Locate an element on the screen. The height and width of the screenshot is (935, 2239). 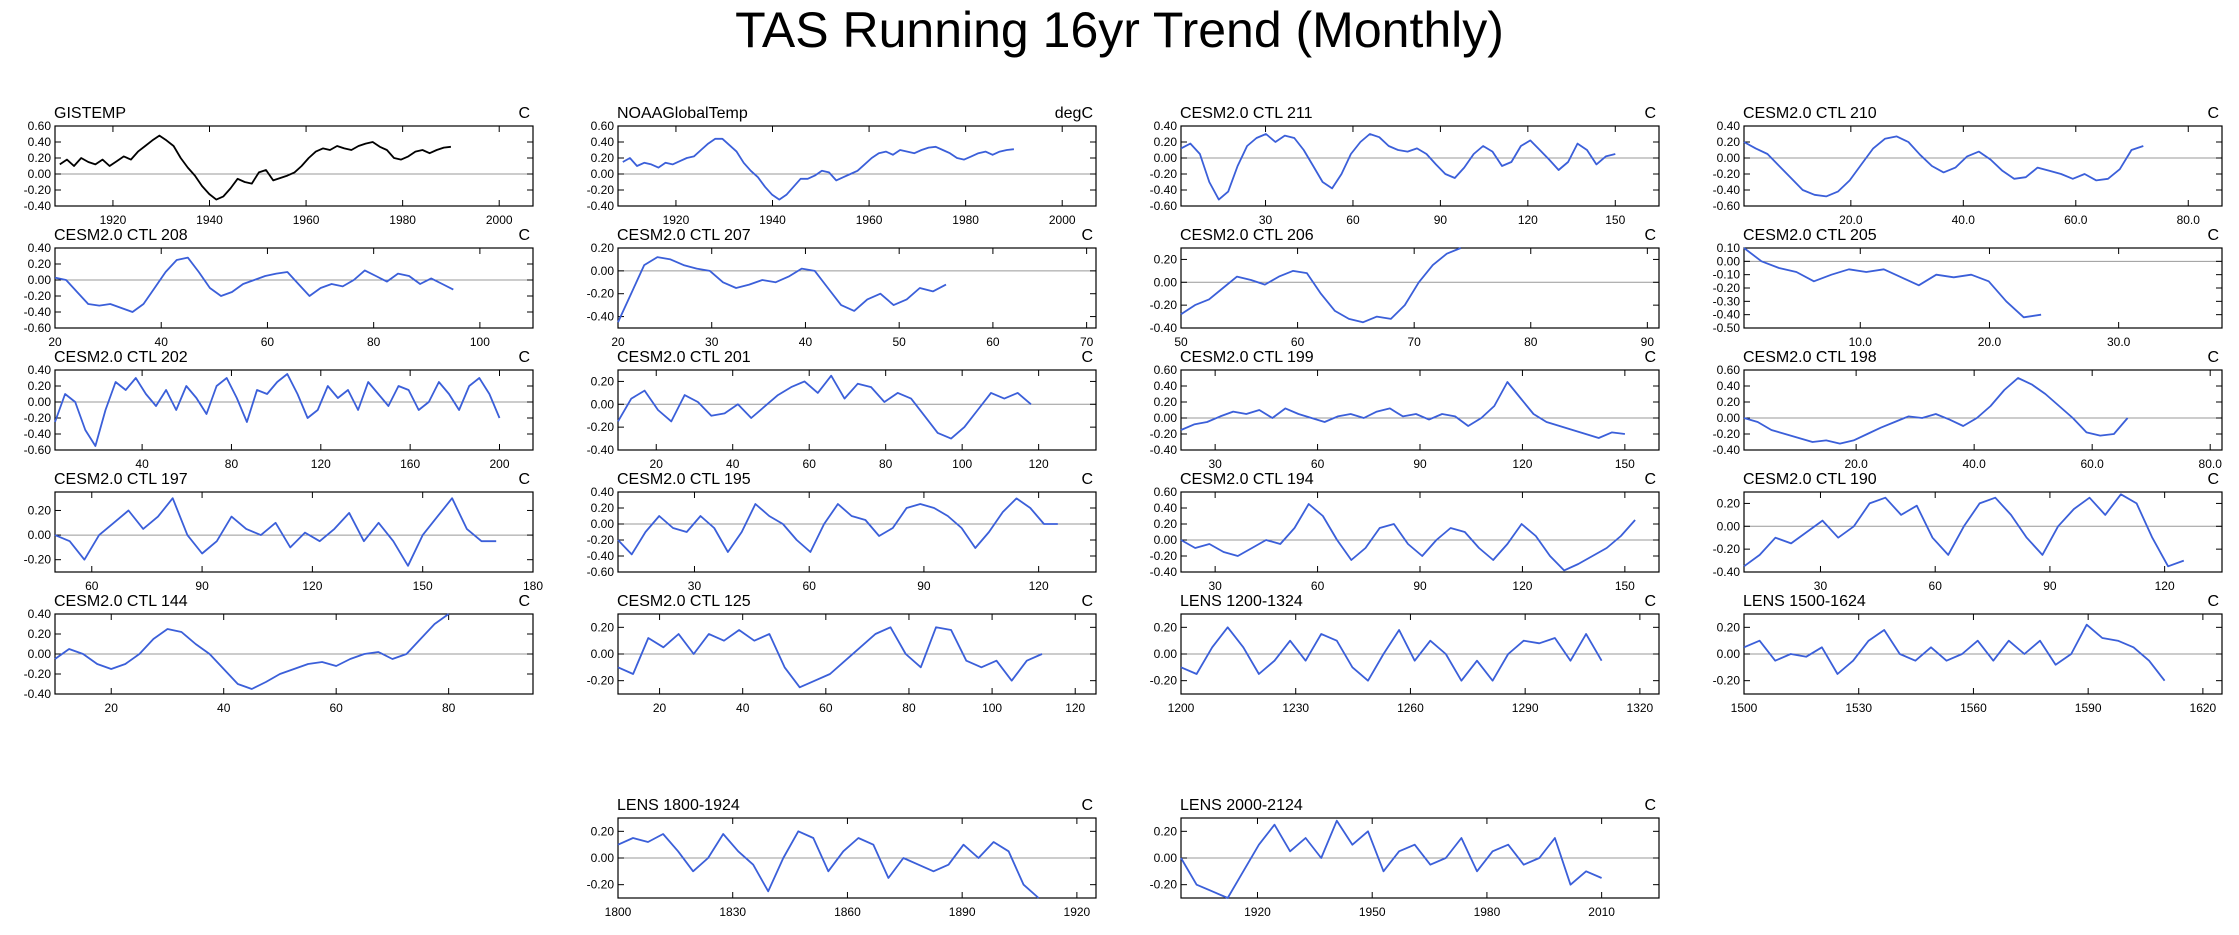
panel-title: LENS 1500-1624 is located at coordinates (1804, 601).